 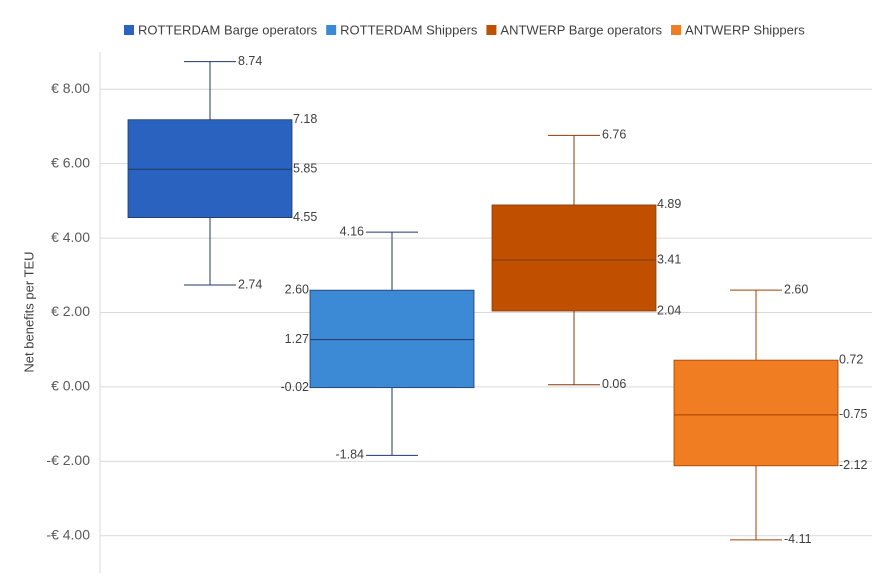 What do you see at coordinates (70, 162) in the screenshot?
I see `y-tick-label: € 6.00` at bounding box center [70, 162].